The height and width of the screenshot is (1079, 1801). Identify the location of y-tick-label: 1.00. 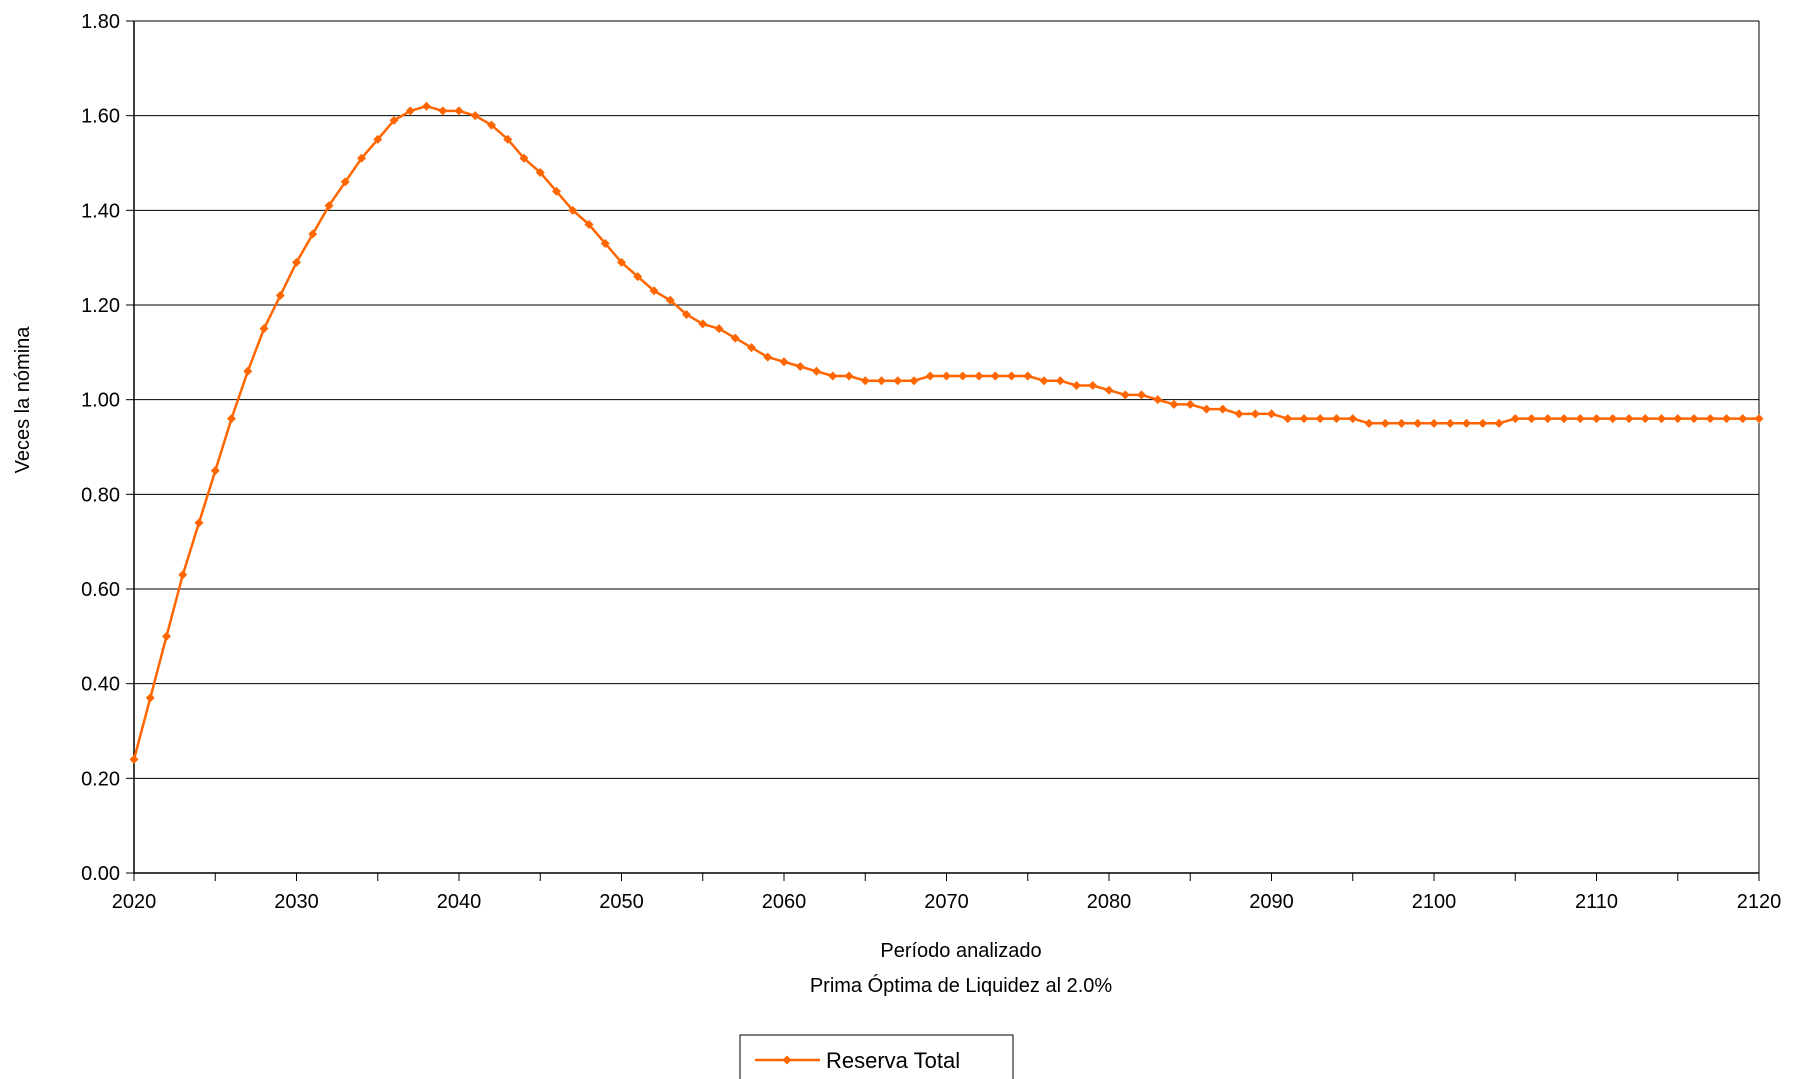
(100, 401).